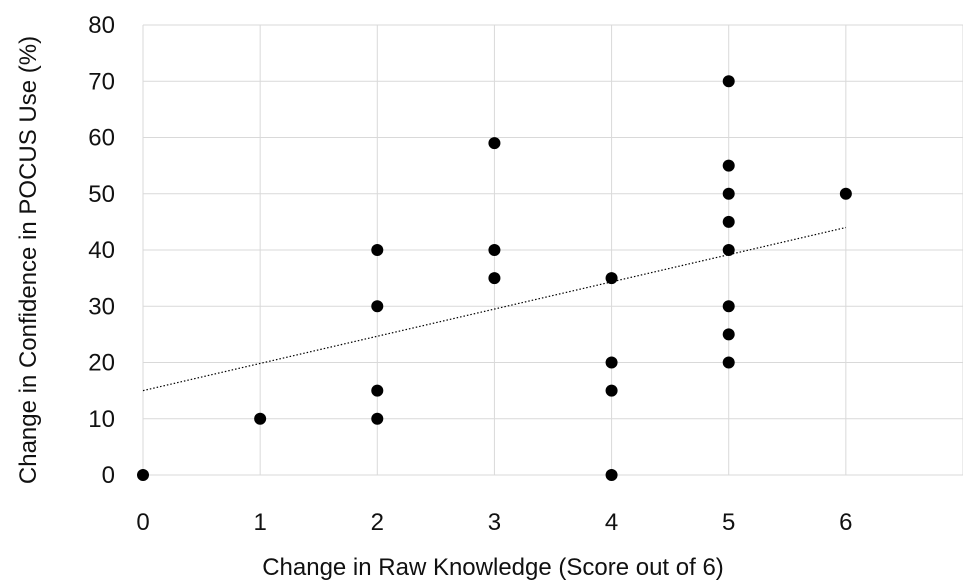  Describe the element at coordinates (101, 250) in the screenshot. I see `y-tick-label: 40` at that location.